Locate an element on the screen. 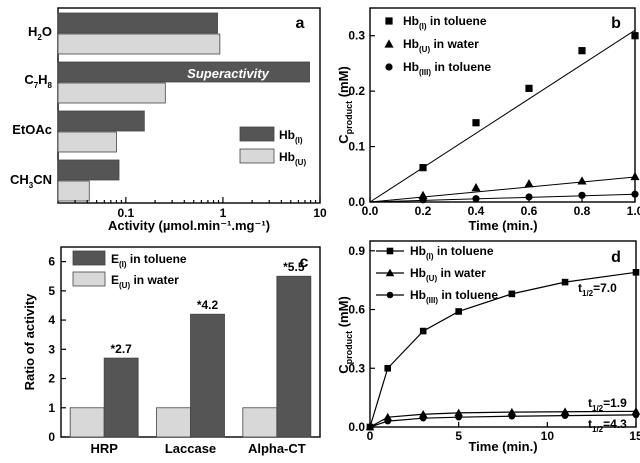 Image resolution: width=640 pixels, height=463 pixels. panel-c-ylabel: Ratio of activity is located at coordinates (29, 342).